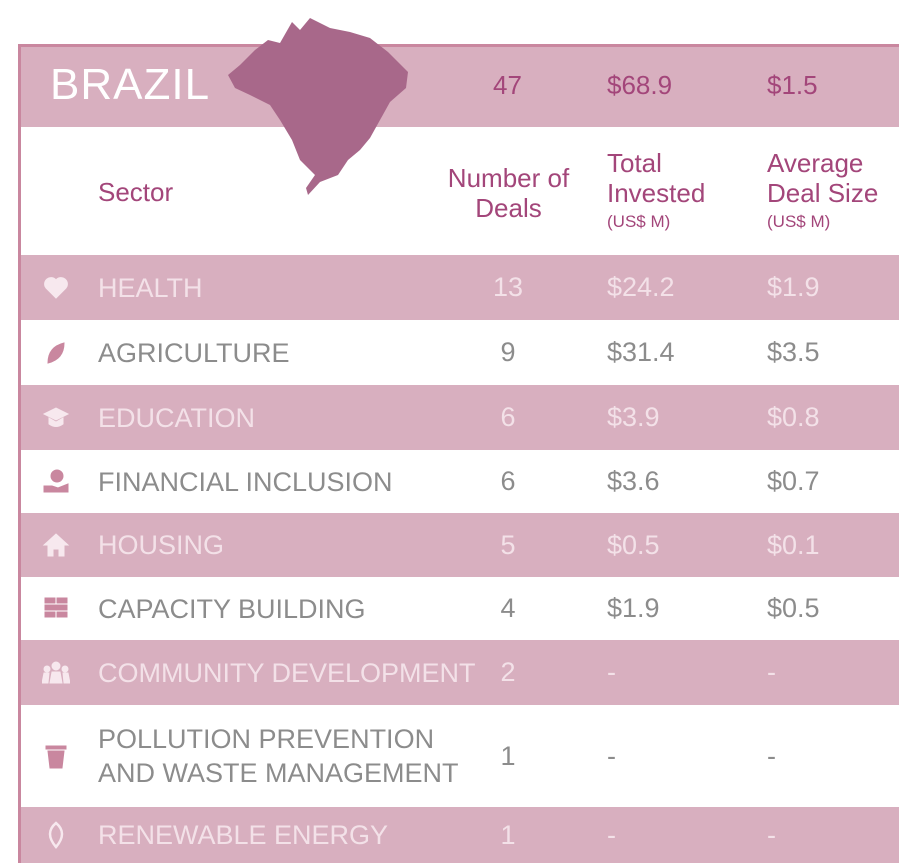 Image resolution: width=899 pixels, height=863 pixels. Describe the element at coordinates (508, 193) in the screenshot. I see `col-deals: Number of Deals` at that location.